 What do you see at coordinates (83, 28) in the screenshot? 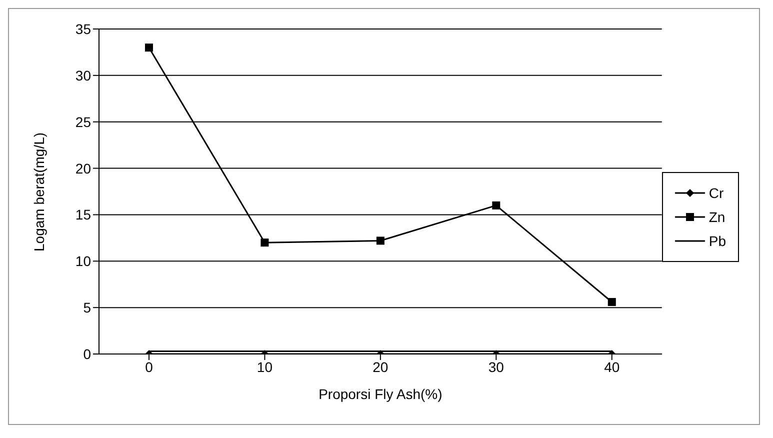
I see `y-tick-label: 35` at bounding box center [83, 28].